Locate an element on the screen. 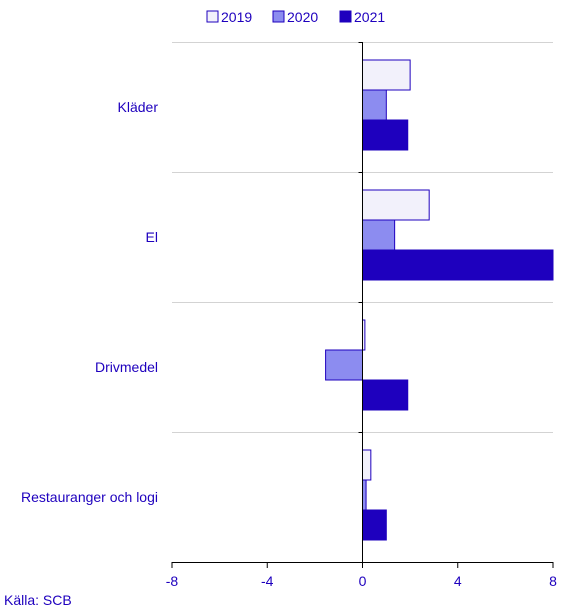  x-tick-label: -8 is located at coordinates (172, 581).